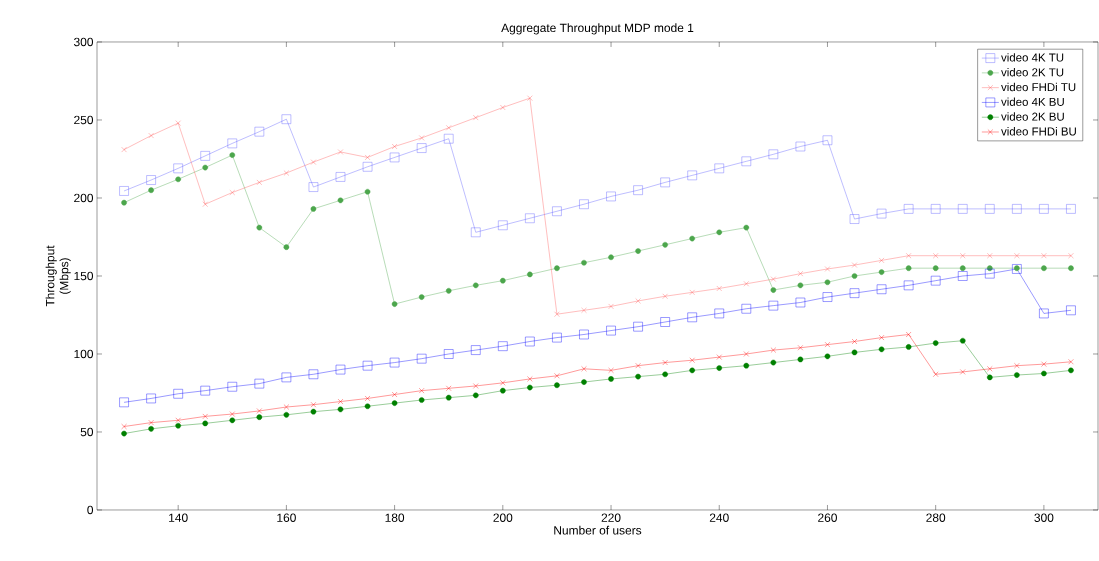 Image resolution: width=1099 pixels, height=561 pixels. Describe the element at coordinates (1032, 57) in the screenshot. I see `legend-label: video 4K TU` at that location.